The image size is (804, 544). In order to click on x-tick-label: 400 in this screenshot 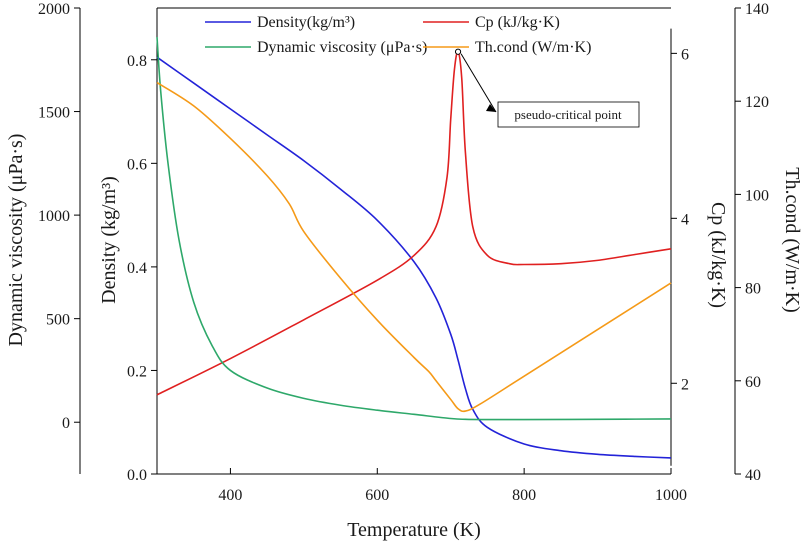, I will do `click(230, 495)`.